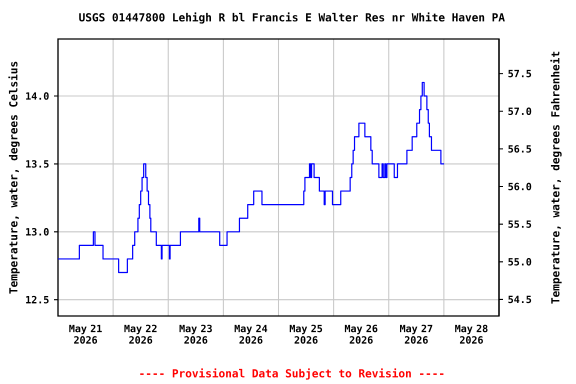 This screenshot has width=576, height=384. I want to click on y-tick-label: 12.5, so click(37, 300).